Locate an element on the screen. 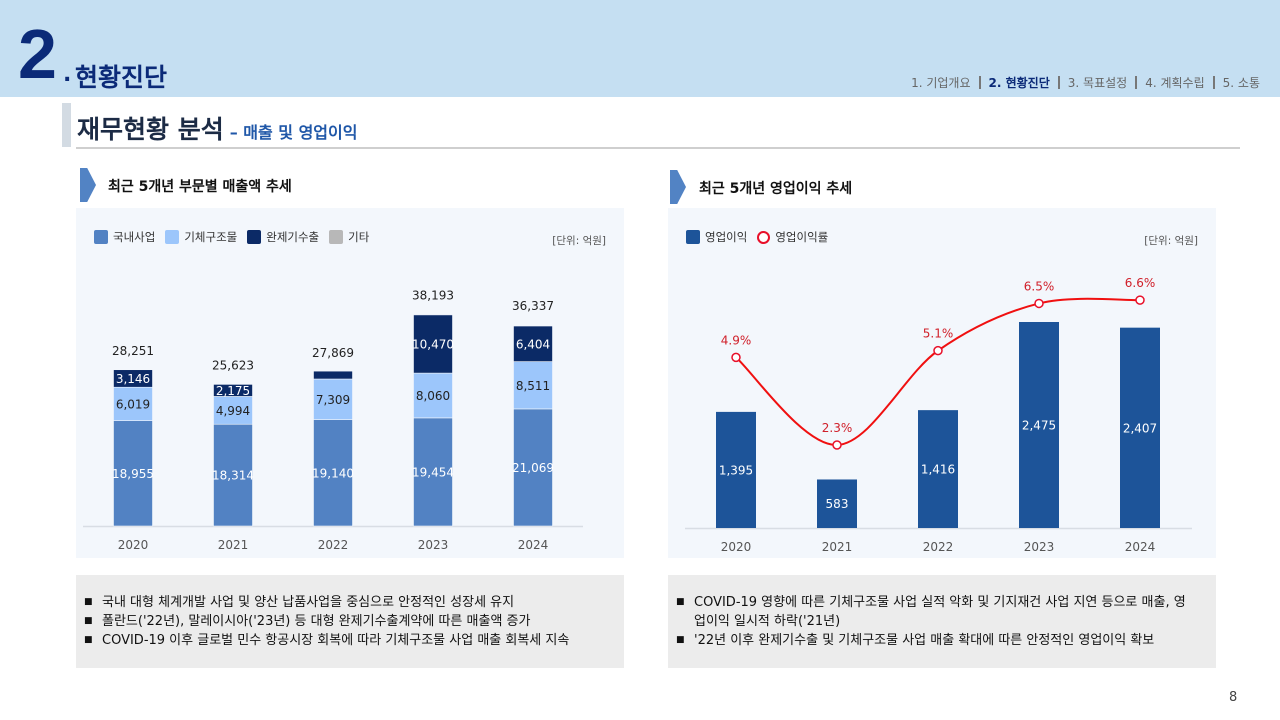 Image resolution: width=1280 pixels, height=720 pixels. total-label: 25,623 is located at coordinates (233, 366).